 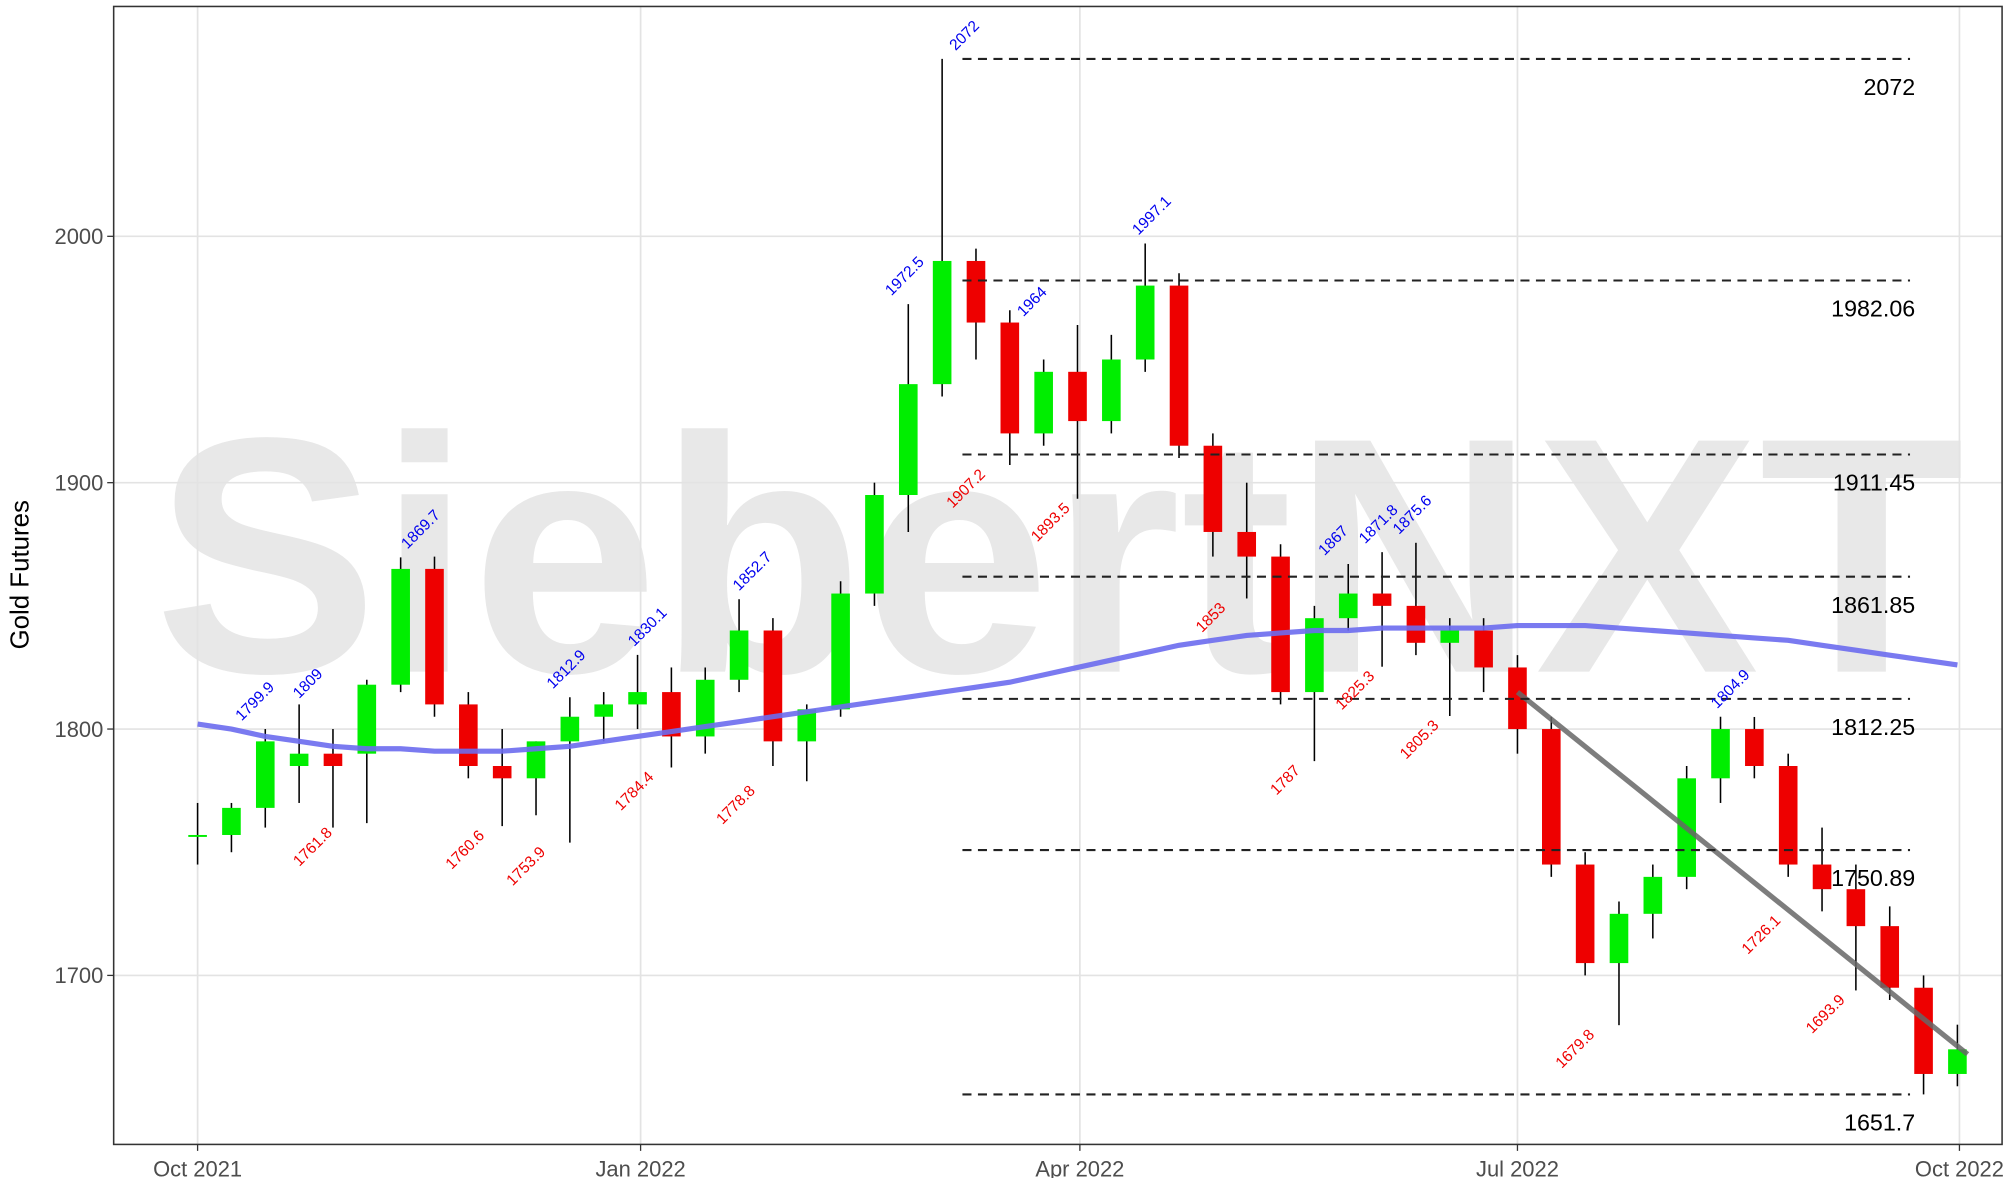 I want to click on y-tick-label: 1900, so click(x=79, y=482).